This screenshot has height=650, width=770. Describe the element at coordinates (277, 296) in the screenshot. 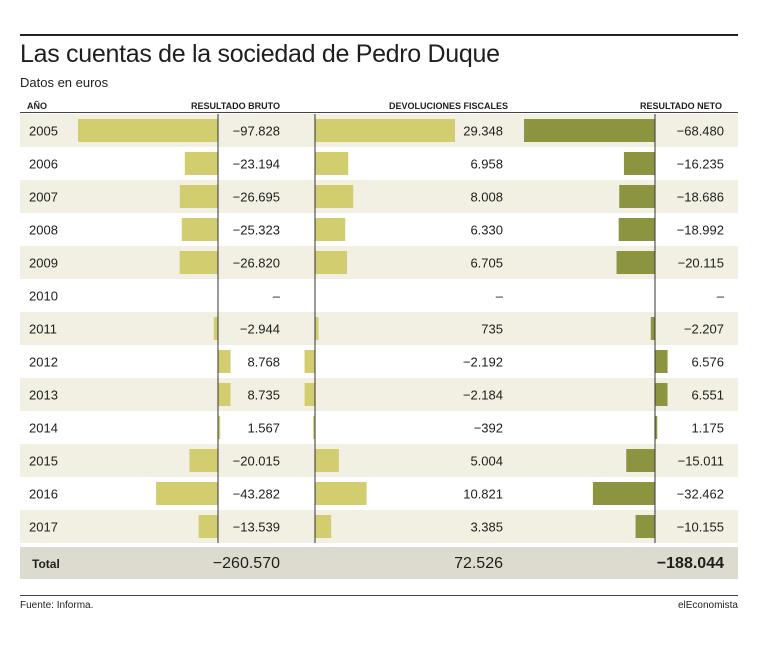

I see `value-label-gross: –` at that location.